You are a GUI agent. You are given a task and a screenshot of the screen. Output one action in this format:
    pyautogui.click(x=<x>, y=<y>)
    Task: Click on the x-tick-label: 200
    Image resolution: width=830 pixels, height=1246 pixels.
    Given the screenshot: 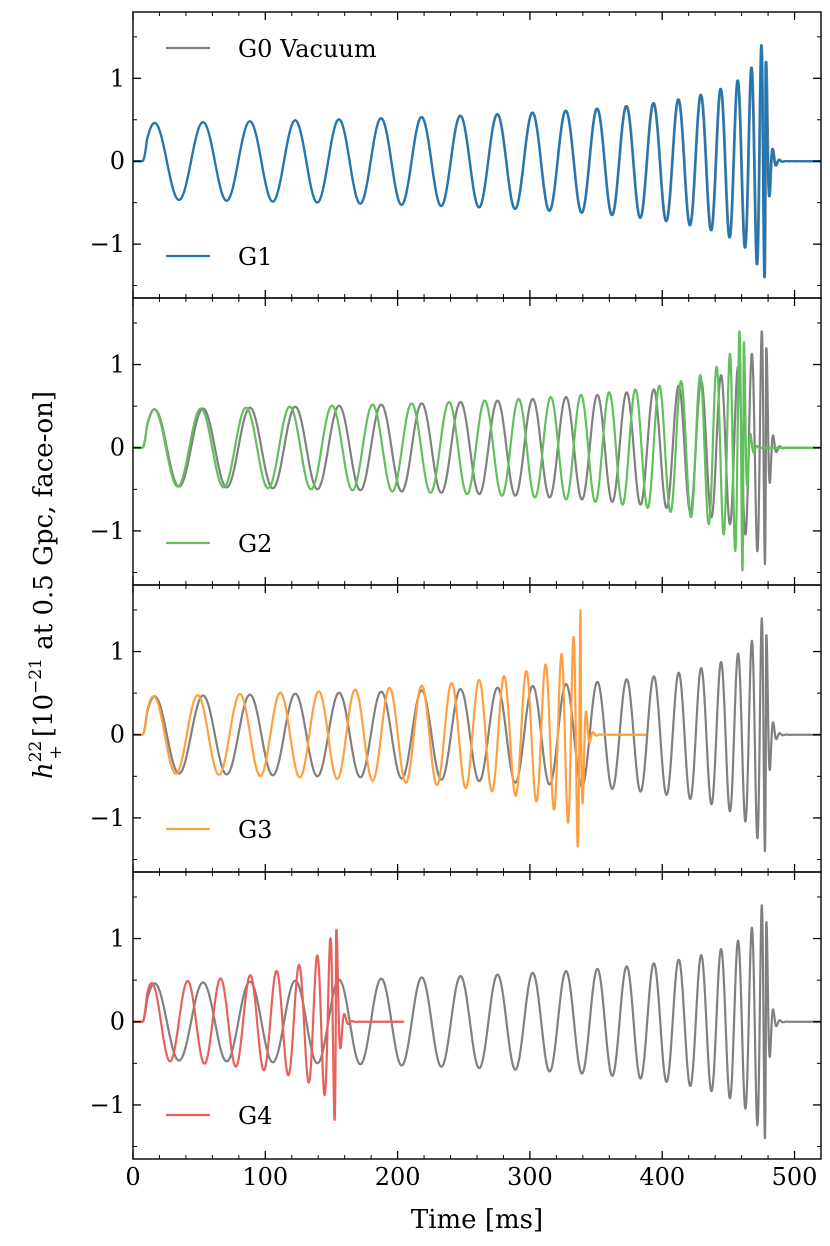 What is the action you would take?
    pyautogui.click(x=398, y=1177)
    